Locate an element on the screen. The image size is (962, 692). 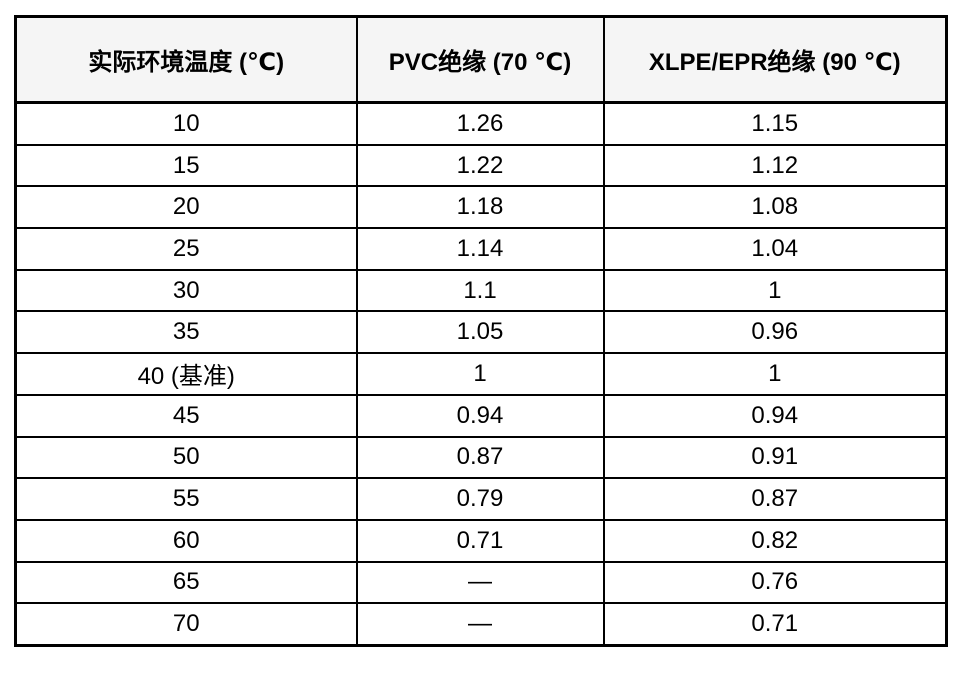
cell-xlpe-epr-factor: 0.82 is located at coordinates (775, 540).